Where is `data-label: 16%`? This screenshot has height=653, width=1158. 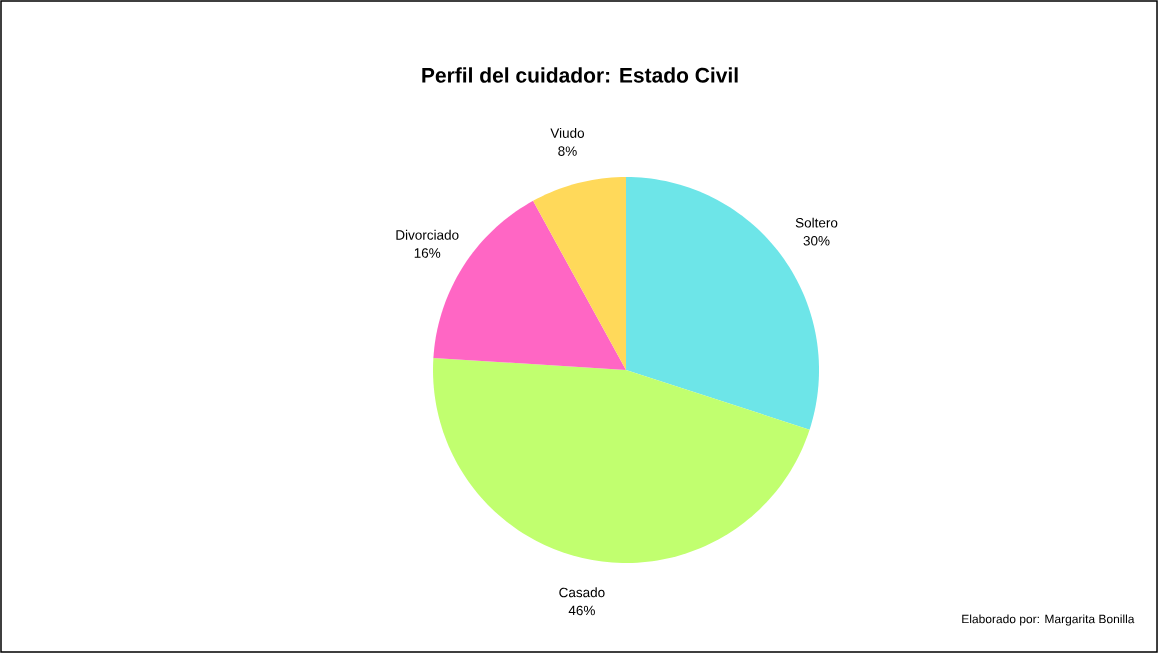 data-label: 16% is located at coordinates (427, 253).